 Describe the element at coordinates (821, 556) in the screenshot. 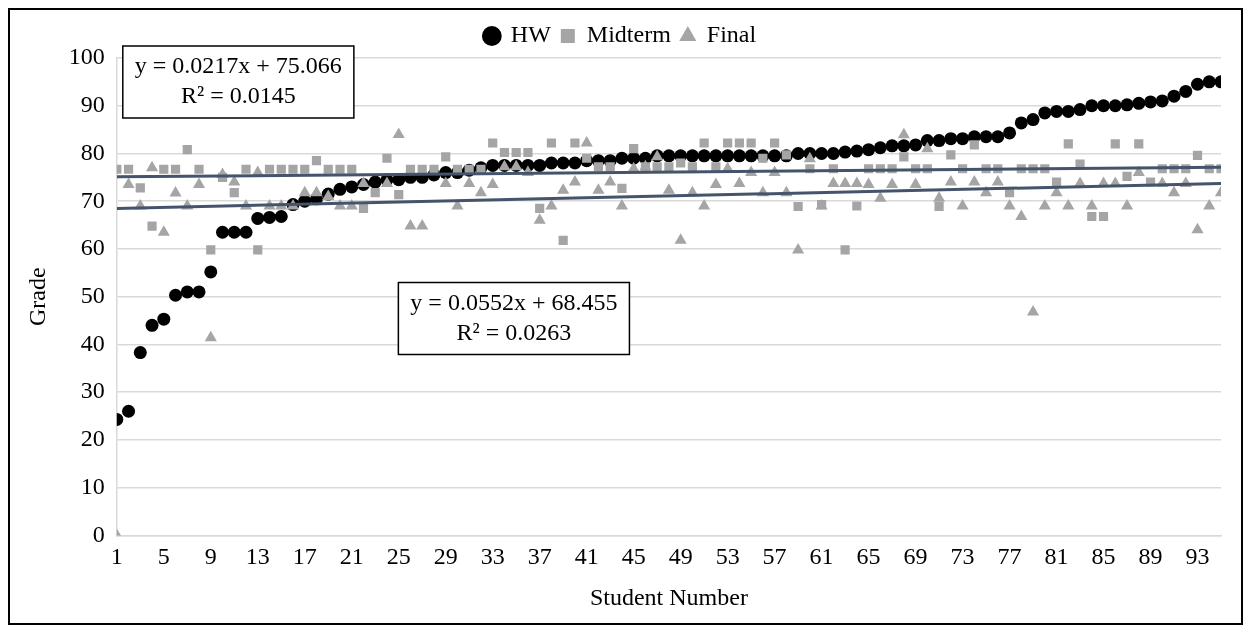

I see `x-tick-label: 61` at that location.